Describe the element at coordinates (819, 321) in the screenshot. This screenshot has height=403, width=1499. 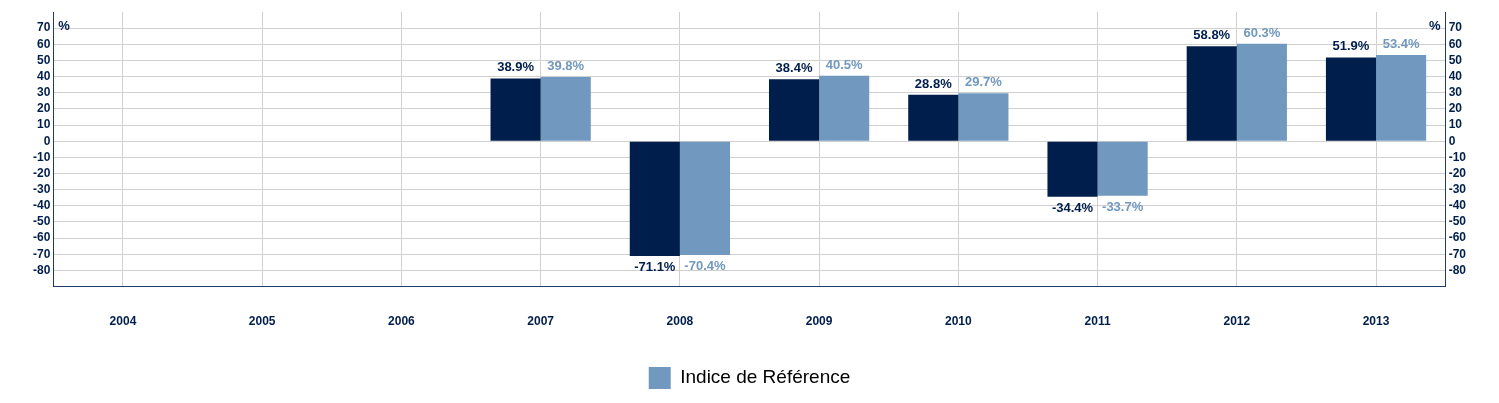
I see `x-tick-label: 2009` at that location.